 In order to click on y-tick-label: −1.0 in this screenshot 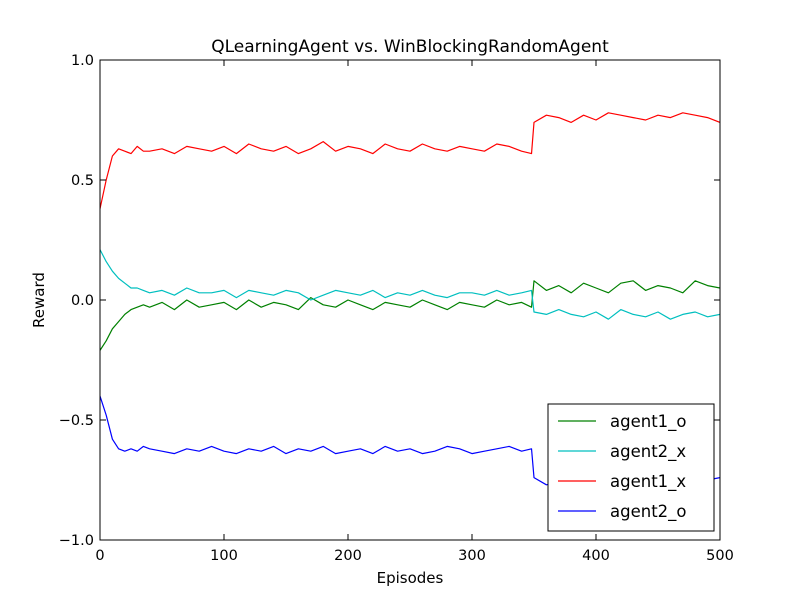, I will do `click(76, 541)`.